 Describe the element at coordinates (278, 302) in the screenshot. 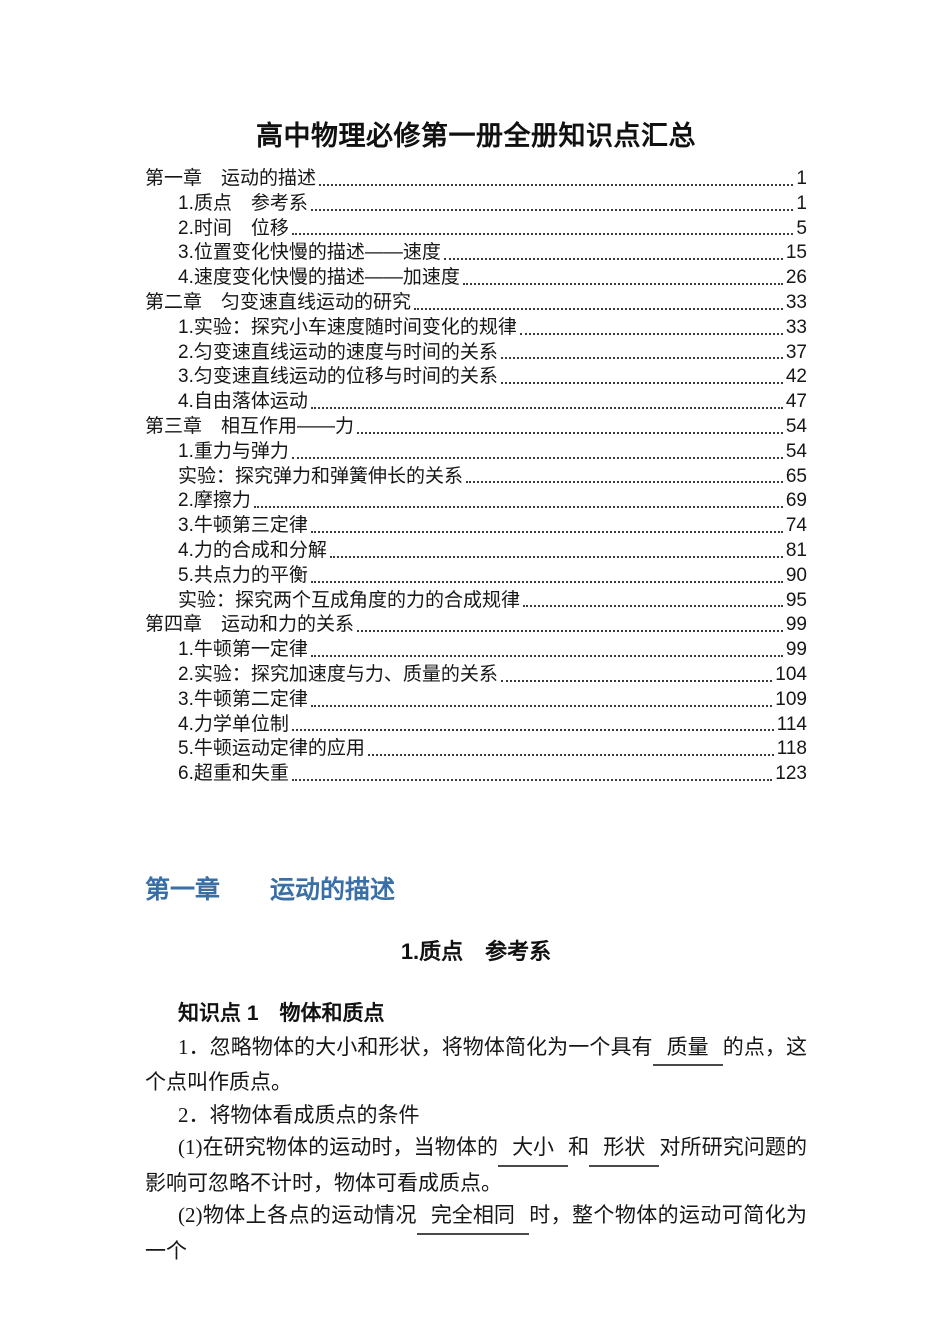

I see `toc-entry-label: 第二章 匀变速直线运动的研究` at that location.